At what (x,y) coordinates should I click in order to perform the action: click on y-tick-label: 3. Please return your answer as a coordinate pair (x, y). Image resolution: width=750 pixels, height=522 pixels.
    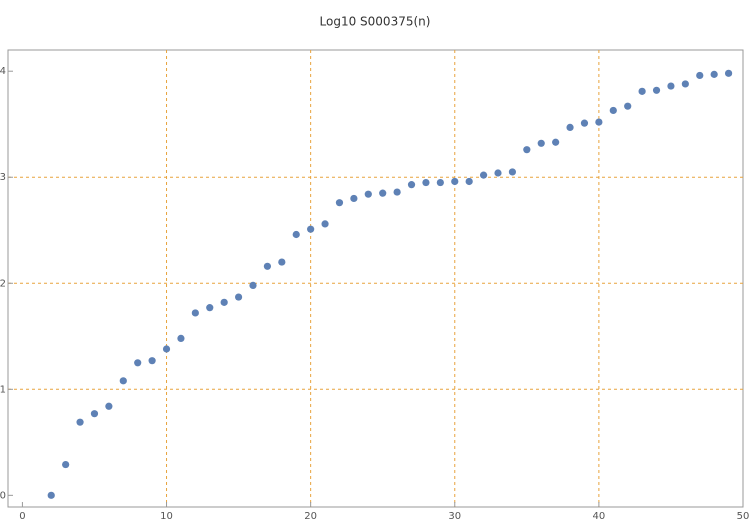
    Looking at the image, I should click on (3, 177).